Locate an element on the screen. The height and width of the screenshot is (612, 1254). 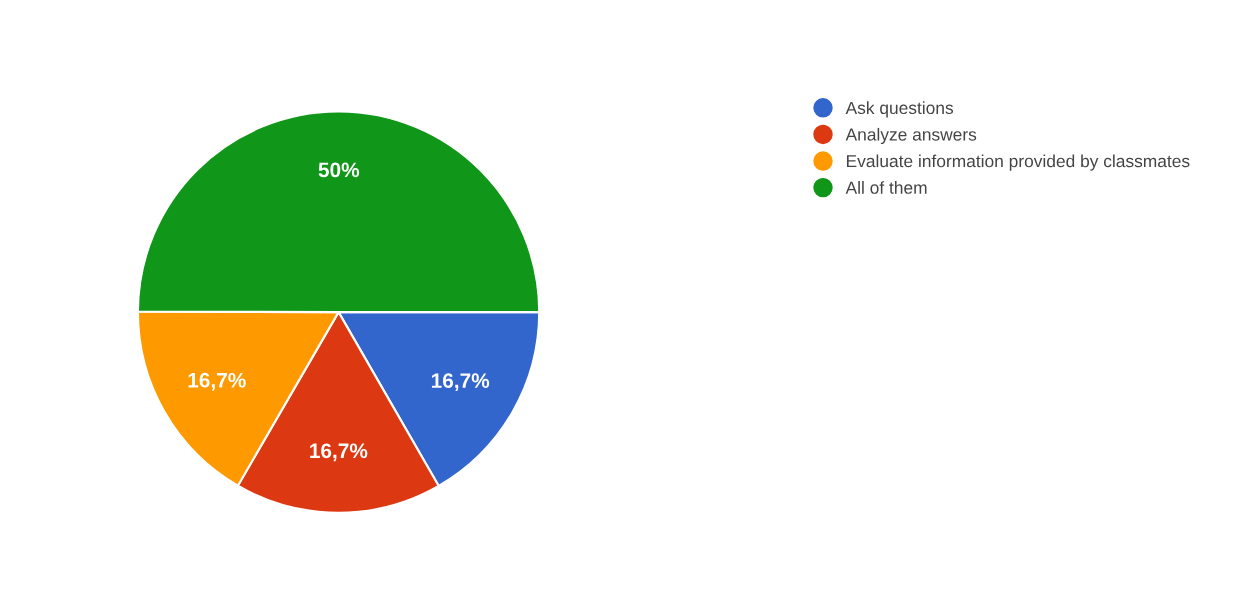
legend-label: All of them is located at coordinates (886, 187).